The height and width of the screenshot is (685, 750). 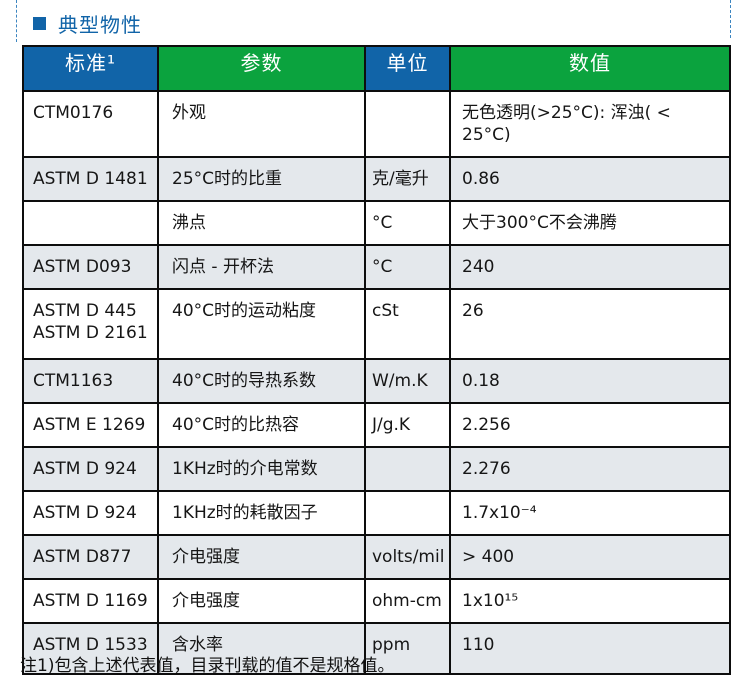 What do you see at coordinates (261, 124) in the screenshot?
I see `parameter-cell: 外观` at bounding box center [261, 124].